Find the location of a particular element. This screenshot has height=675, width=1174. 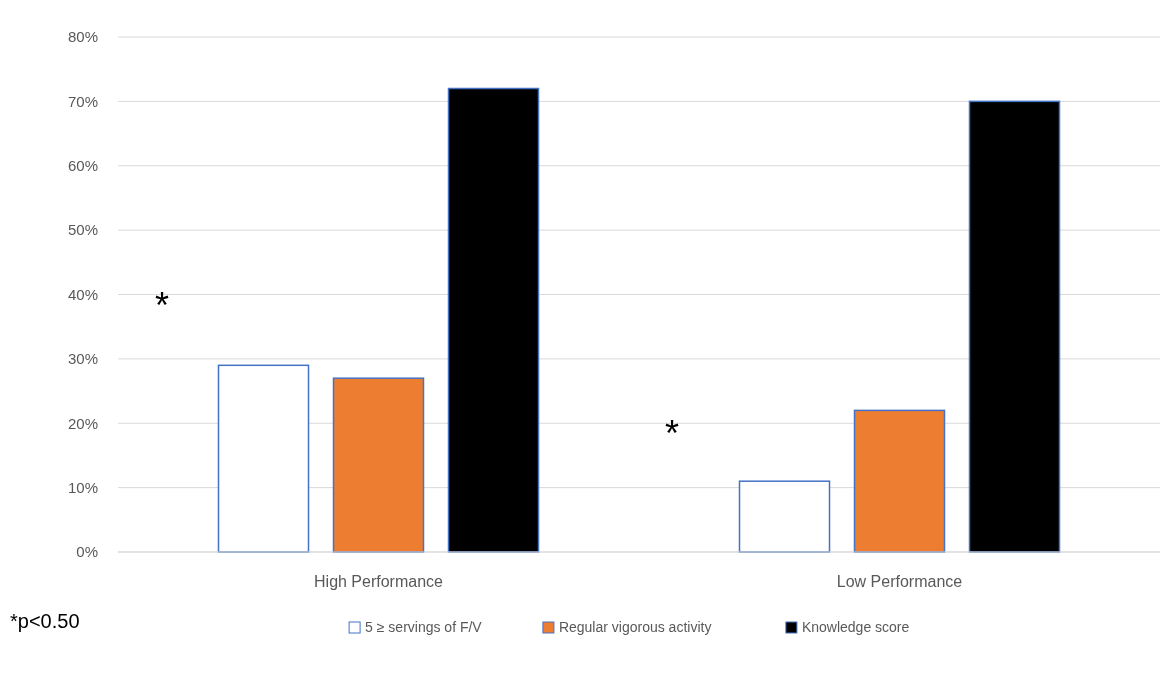

y-tick-label: 30% is located at coordinates (82, 359).